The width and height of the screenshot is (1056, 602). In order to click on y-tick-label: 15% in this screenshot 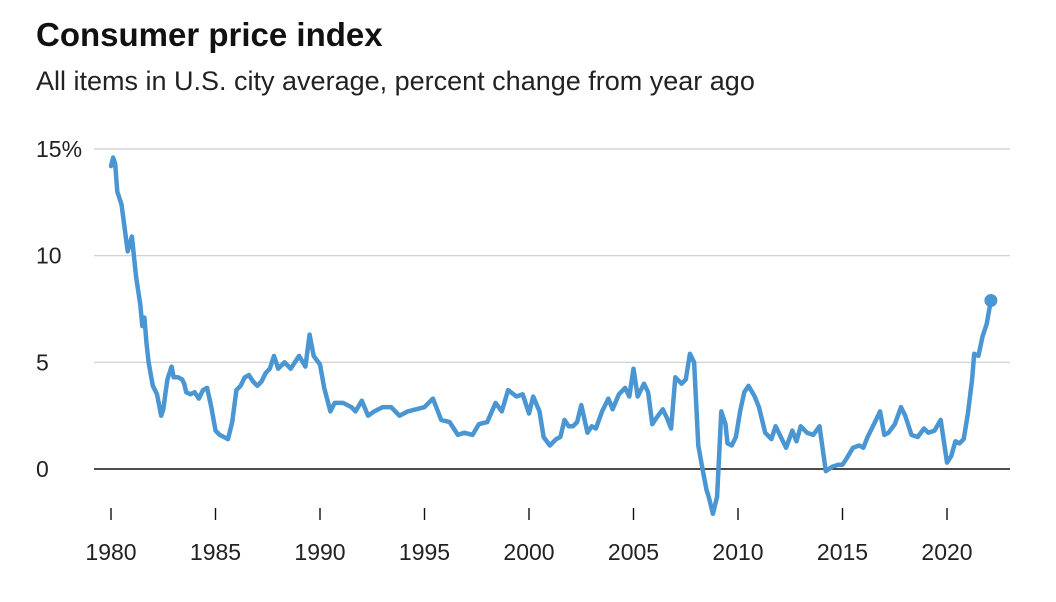, I will do `click(59, 149)`.